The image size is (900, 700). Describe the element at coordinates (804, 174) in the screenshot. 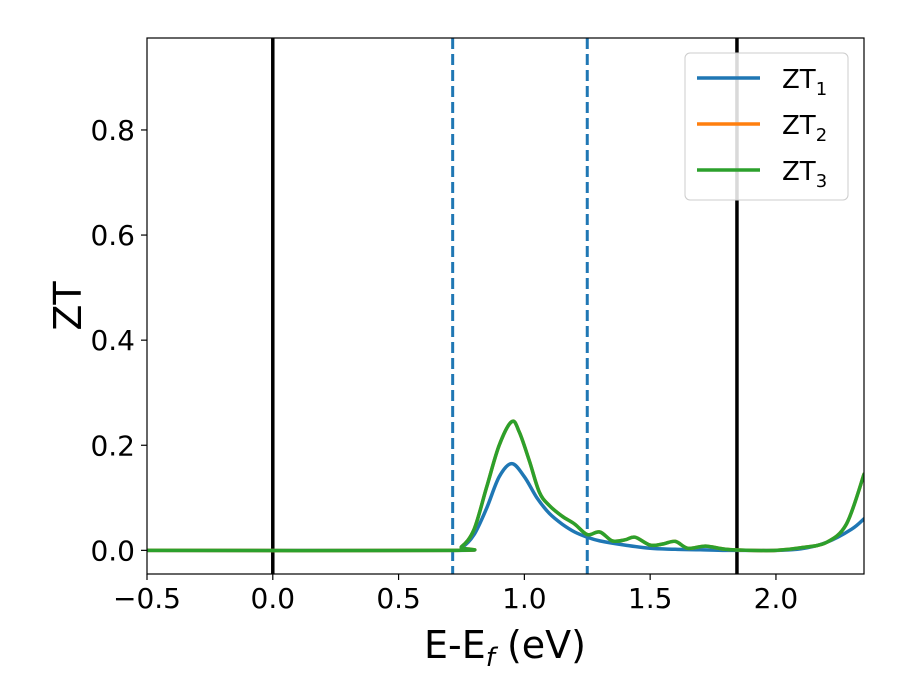

I see `legend-label-zt3: ZT3` at that location.